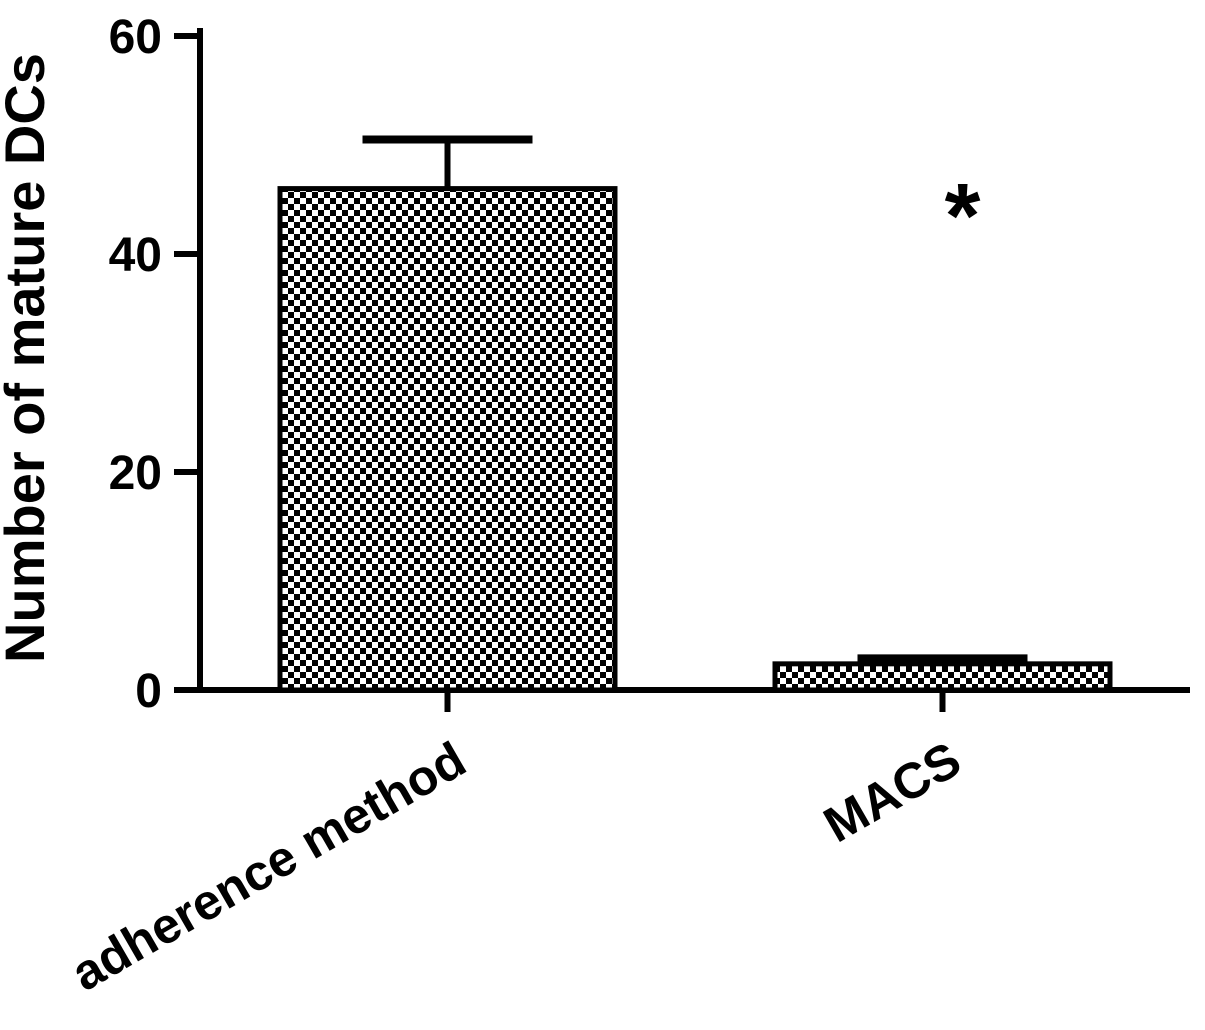  What do you see at coordinates (268, 866) in the screenshot?
I see `x-category-label: adherence method` at bounding box center [268, 866].